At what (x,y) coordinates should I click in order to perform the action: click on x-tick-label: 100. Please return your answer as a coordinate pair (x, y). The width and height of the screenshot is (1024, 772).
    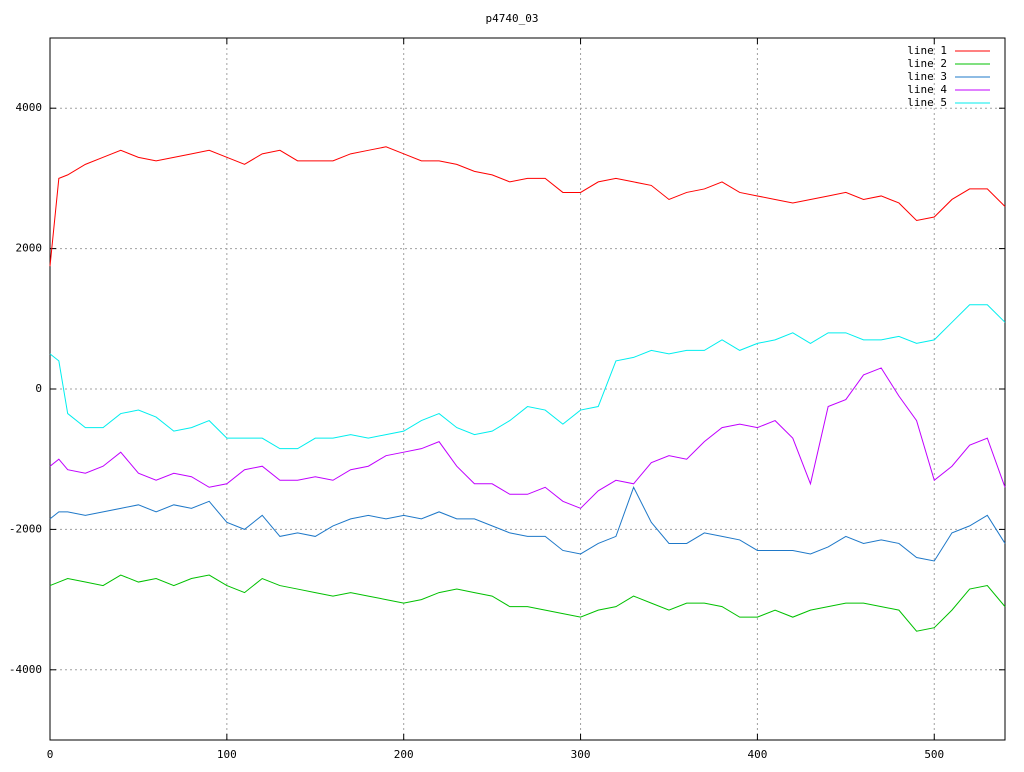
    Looking at the image, I should click on (227, 754).